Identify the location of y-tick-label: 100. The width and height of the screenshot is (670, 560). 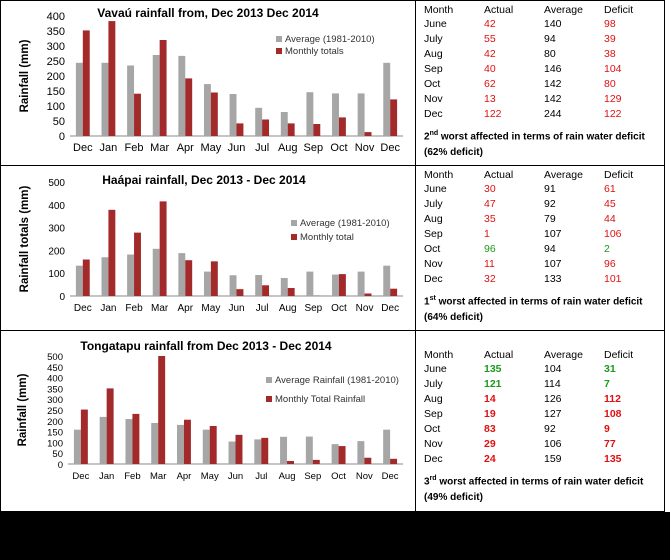
(56, 107).